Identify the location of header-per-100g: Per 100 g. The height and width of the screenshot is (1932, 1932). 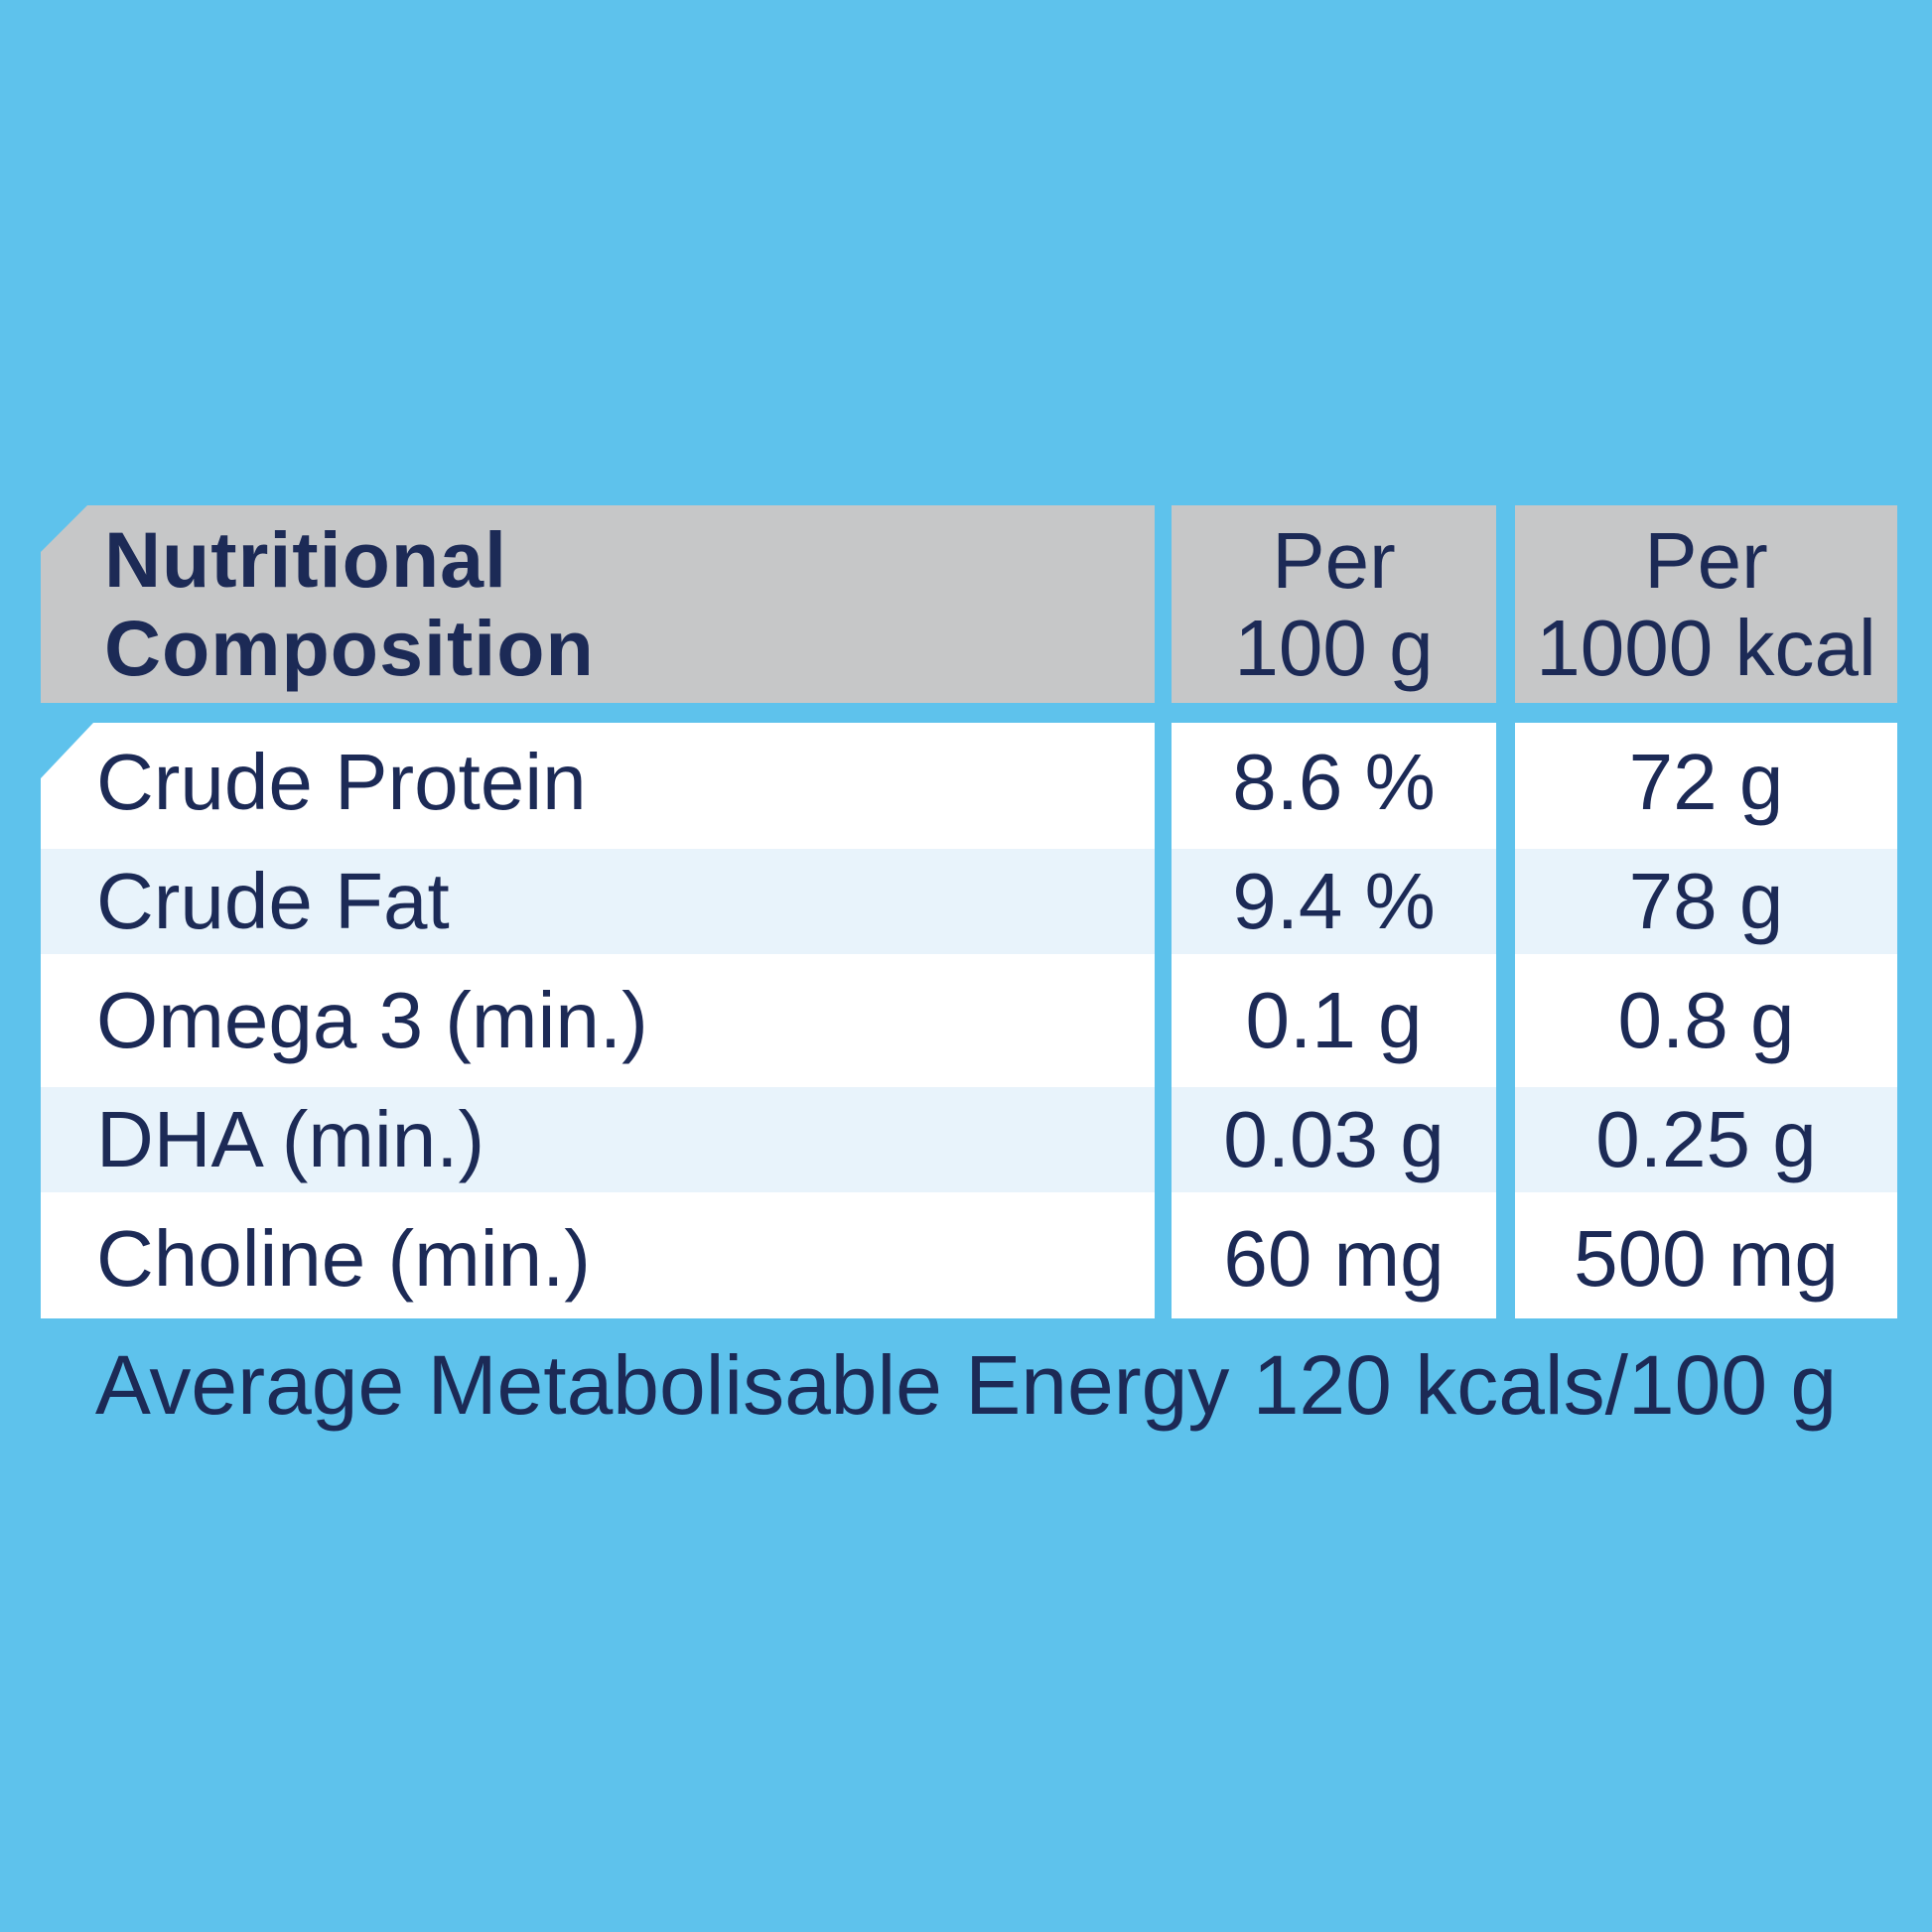
(1334, 604).